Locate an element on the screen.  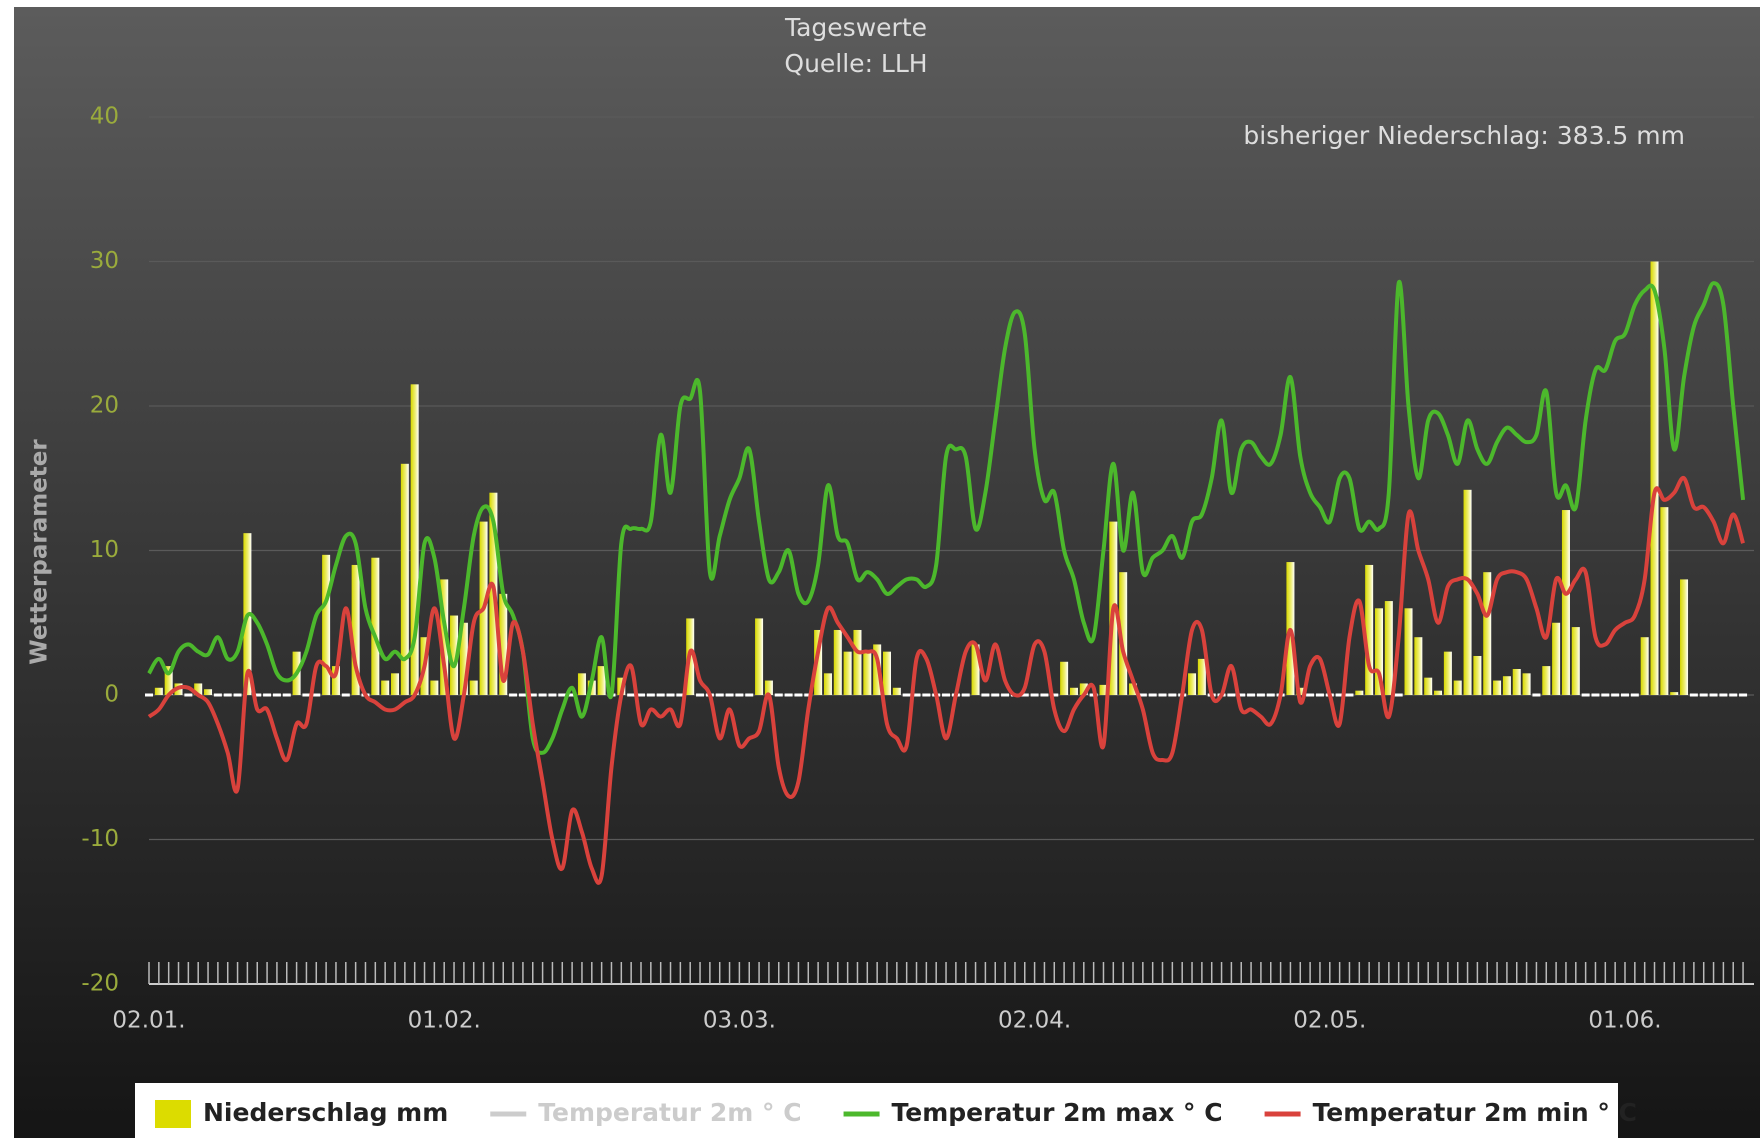
y-tick-label: 10 is located at coordinates (104, 550).